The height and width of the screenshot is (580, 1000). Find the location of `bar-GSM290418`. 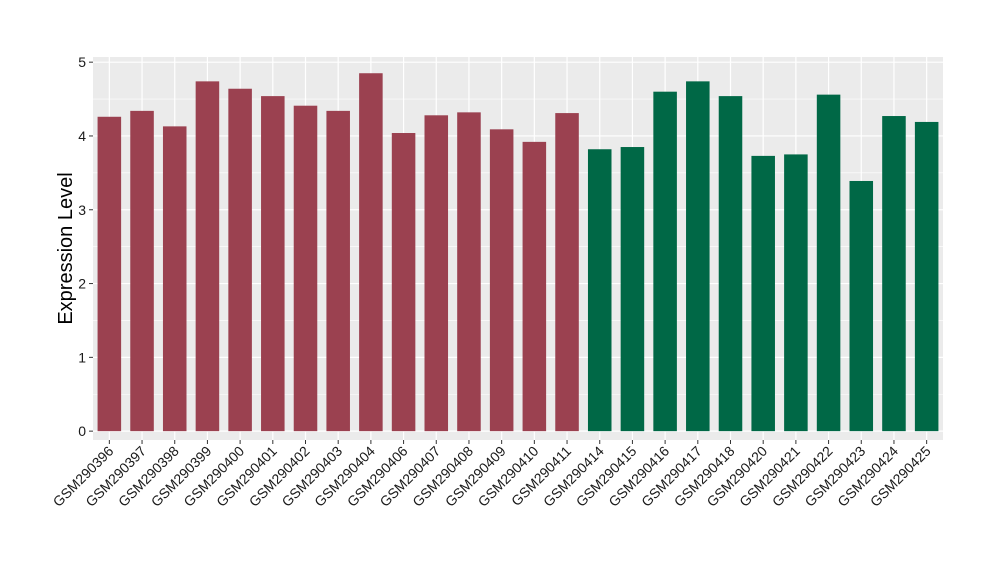

bar-GSM290418 is located at coordinates (730, 264).